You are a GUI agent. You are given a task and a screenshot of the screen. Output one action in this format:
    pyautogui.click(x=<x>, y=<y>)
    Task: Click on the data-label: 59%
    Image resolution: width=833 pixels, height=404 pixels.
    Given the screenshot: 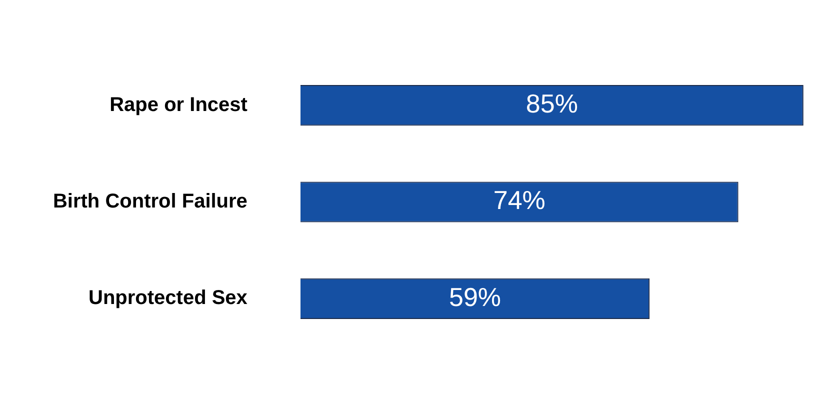 What is the action you would take?
    pyautogui.click(x=475, y=297)
    